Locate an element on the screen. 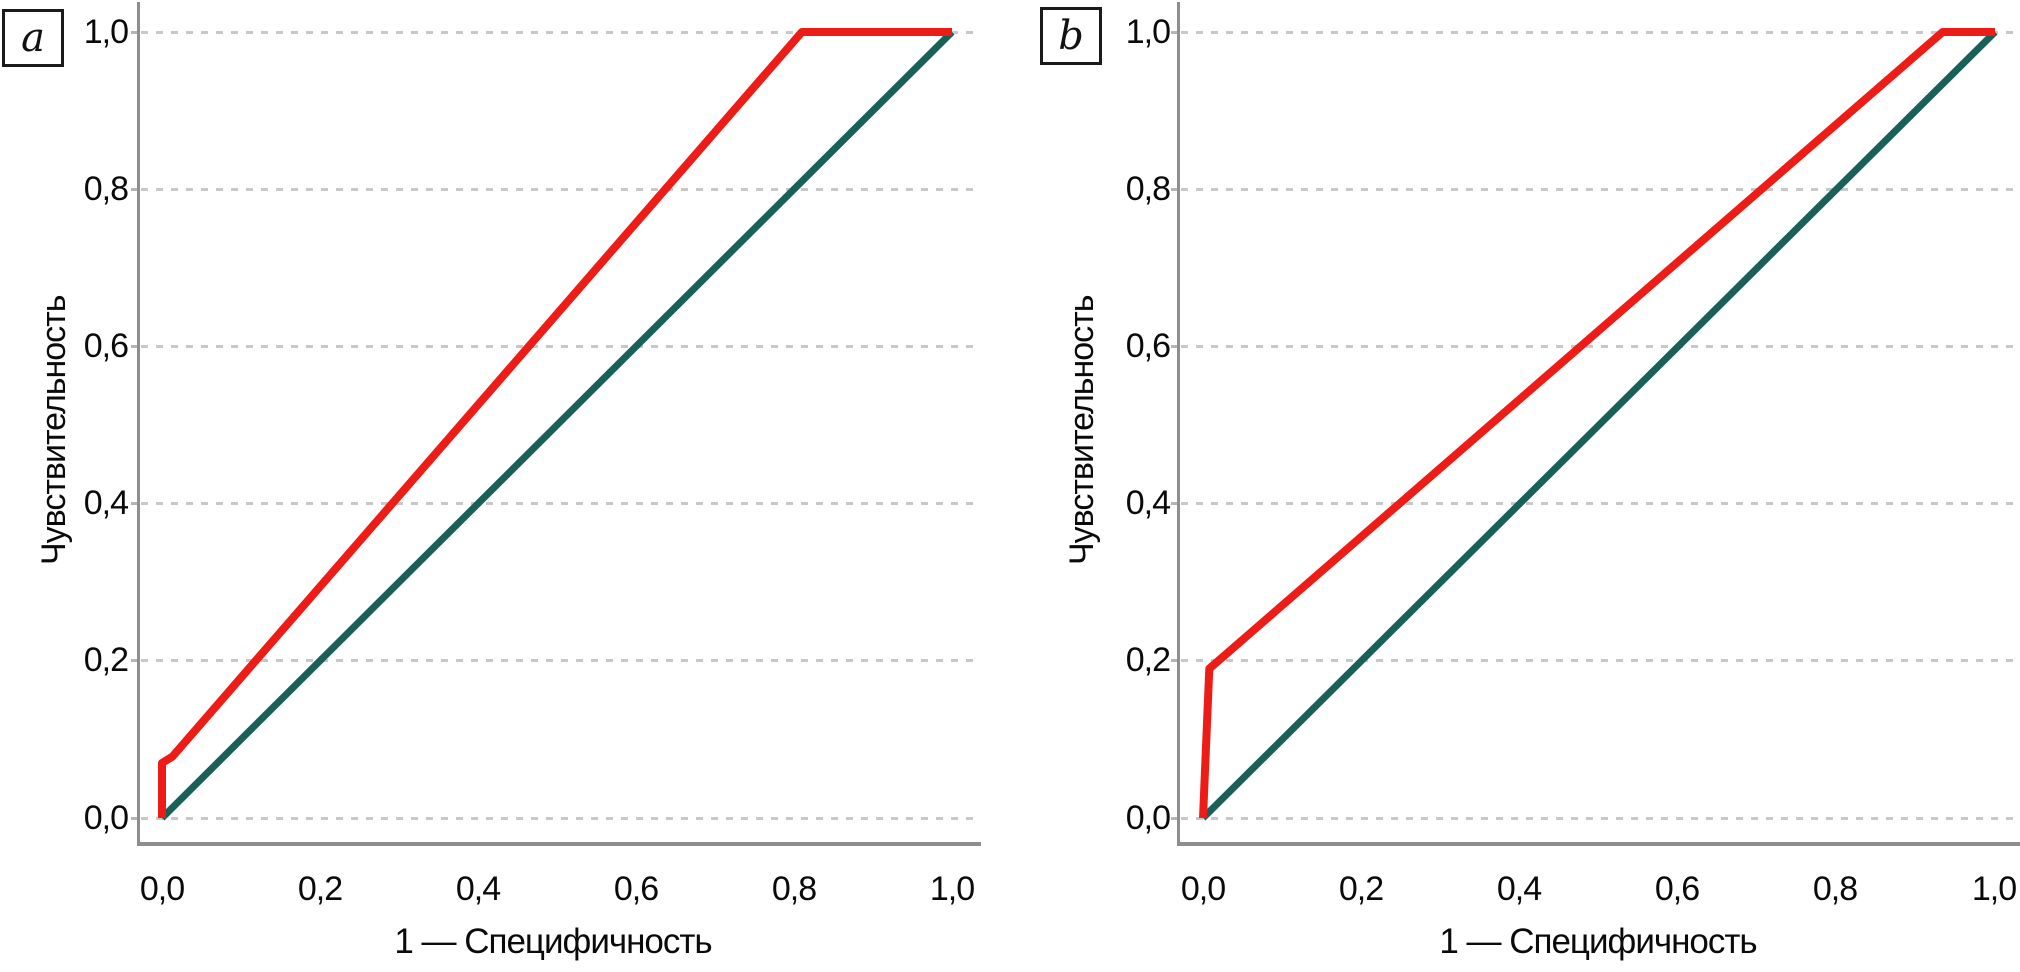  panel-letter: b is located at coordinates (1071, 36).